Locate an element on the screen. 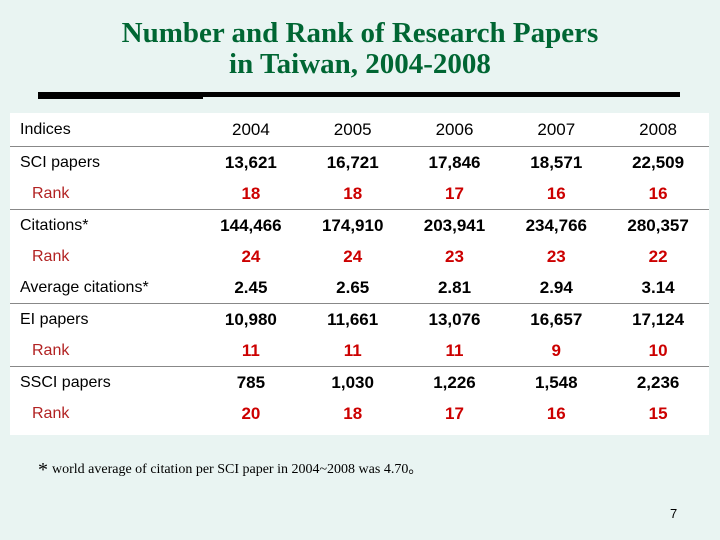  index-label: EI papers is located at coordinates (105, 319).